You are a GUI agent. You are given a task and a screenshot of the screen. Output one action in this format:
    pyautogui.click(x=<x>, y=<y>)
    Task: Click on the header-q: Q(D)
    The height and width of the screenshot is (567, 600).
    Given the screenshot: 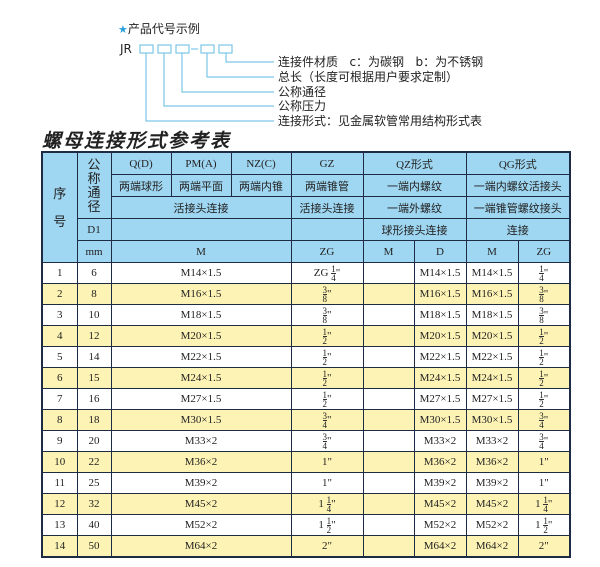 What is the action you would take?
    pyautogui.click(x=141, y=163)
    